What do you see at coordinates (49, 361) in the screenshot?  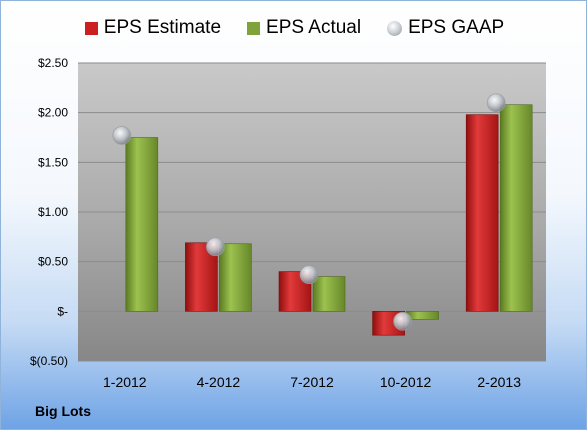 I see `y-tick-label: $(0.50)` at bounding box center [49, 361].